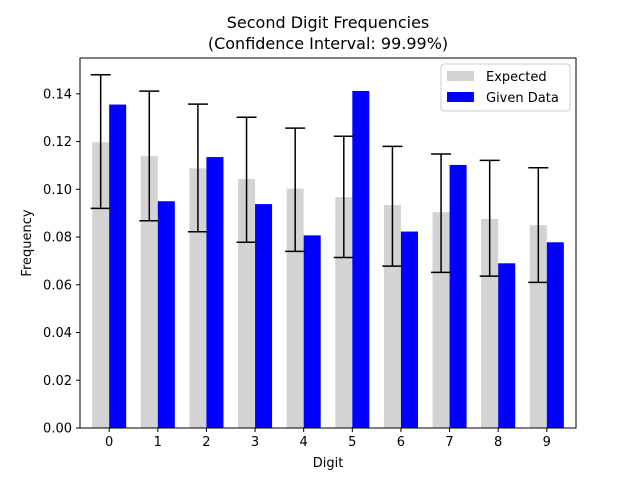  Describe the element at coordinates (57, 238) in the screenshot. I see `y-tick-label: 0.08` at that location.